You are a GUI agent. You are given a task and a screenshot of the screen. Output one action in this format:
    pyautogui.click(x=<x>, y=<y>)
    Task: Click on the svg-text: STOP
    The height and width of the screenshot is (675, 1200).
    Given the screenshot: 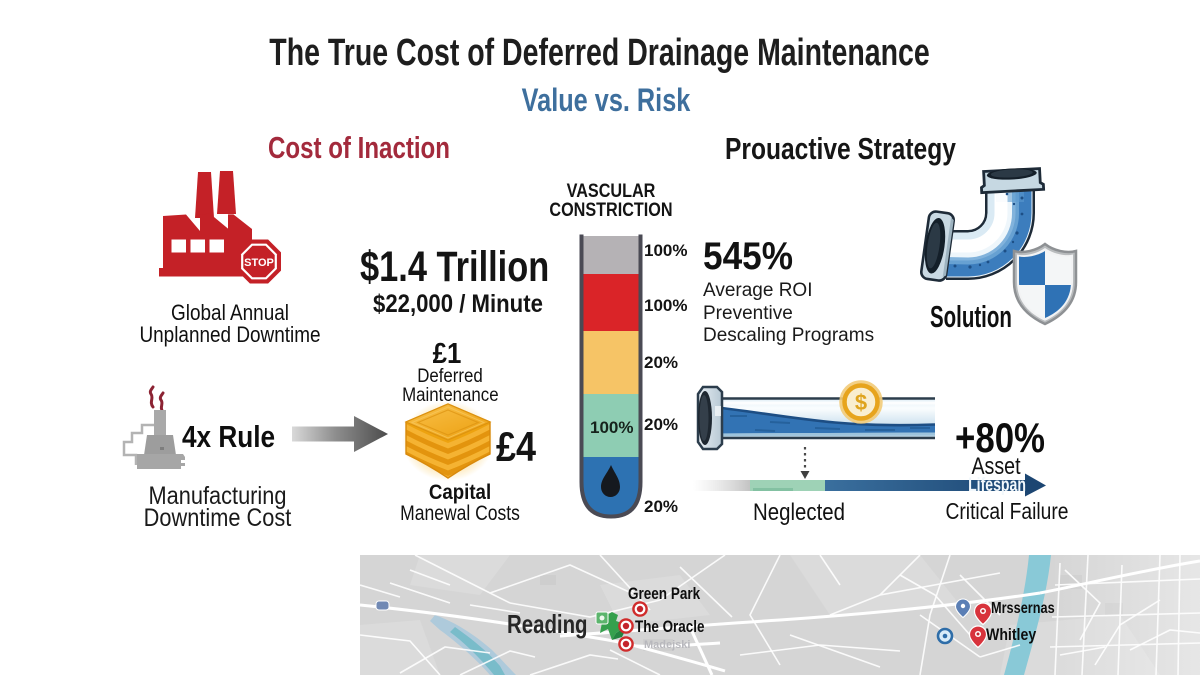 What is the action you would take?
    pyautogui.click(x=259, y=263)
    